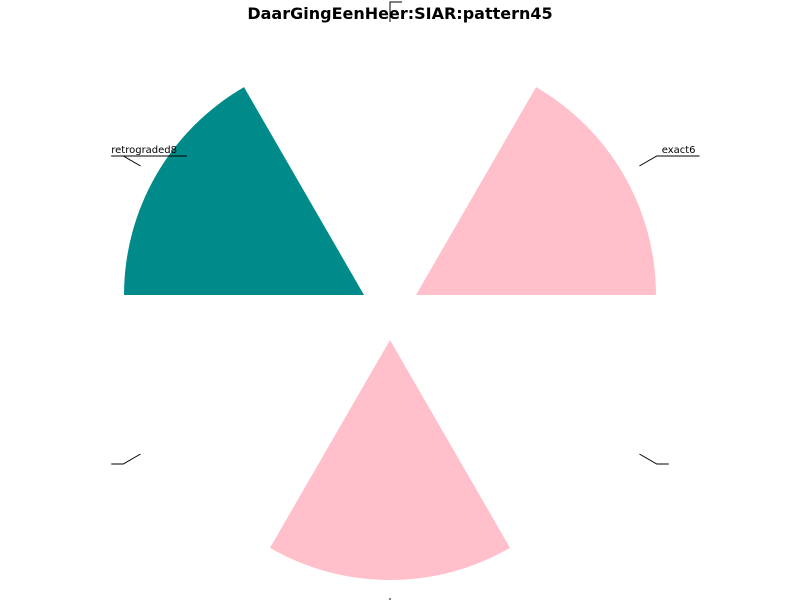  I want to click on pie-slice-exact8, so click(390, 460).